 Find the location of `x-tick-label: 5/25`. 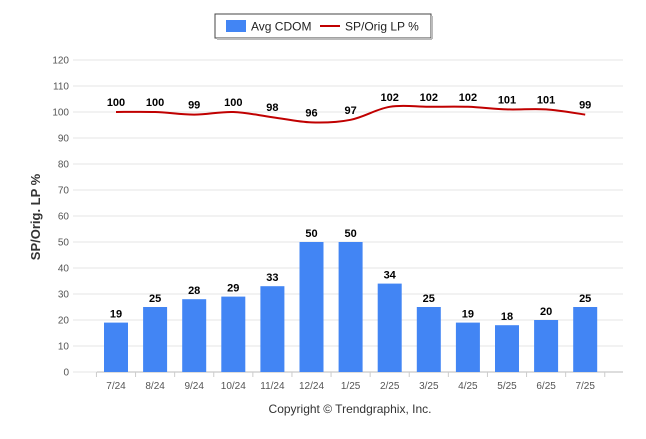

x-tick-label: 5/25 is located at coordinates (507, 386).